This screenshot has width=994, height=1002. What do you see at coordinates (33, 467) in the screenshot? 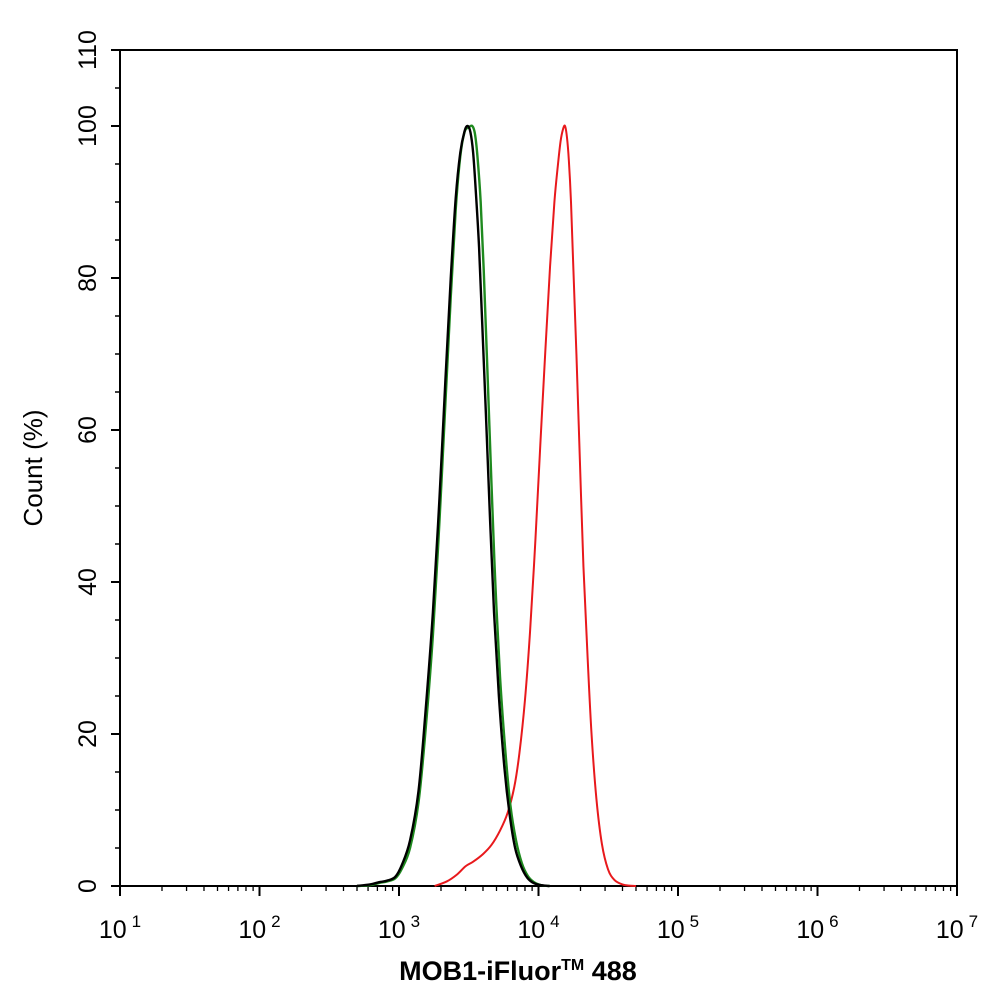
I see `y-axis-title: Count (%)` at bounding box center [33, 467].